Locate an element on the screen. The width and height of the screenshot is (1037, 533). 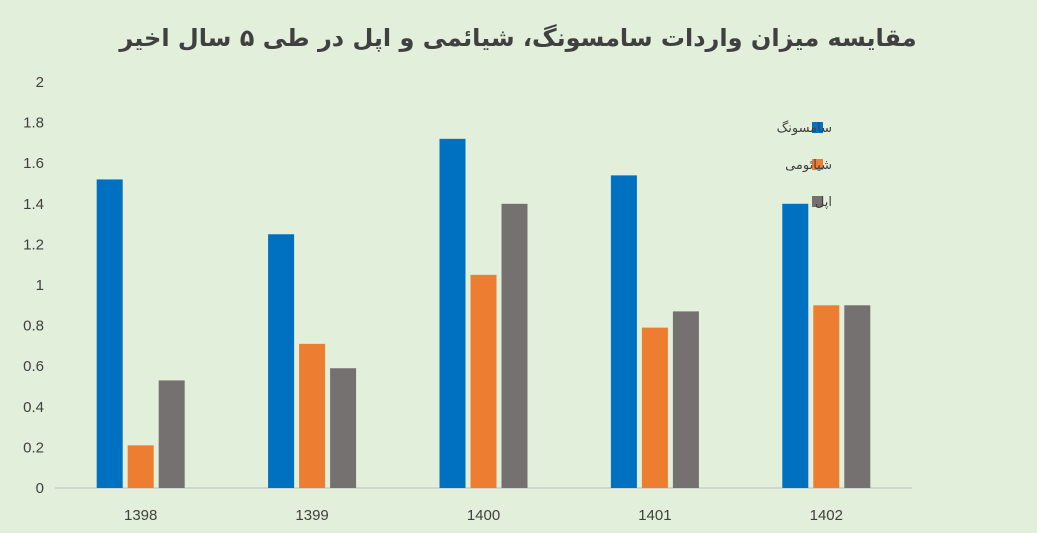
y-tick-label: 0.4 is located at coordinates (33, 407).